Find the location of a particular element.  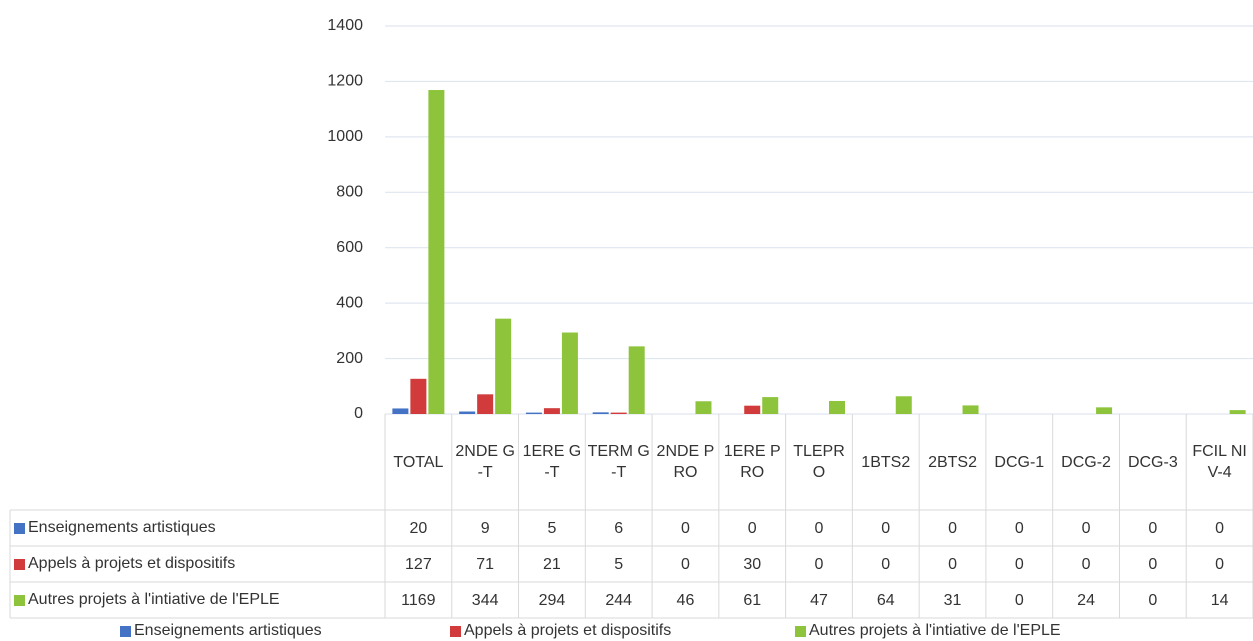

table-value: 64 is located at coordinates (885, 600).